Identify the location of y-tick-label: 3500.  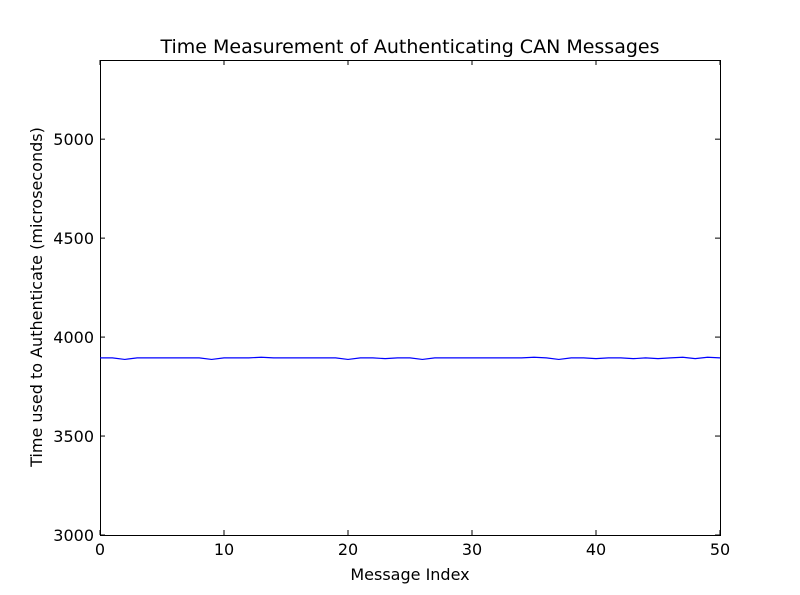
(73, 436).